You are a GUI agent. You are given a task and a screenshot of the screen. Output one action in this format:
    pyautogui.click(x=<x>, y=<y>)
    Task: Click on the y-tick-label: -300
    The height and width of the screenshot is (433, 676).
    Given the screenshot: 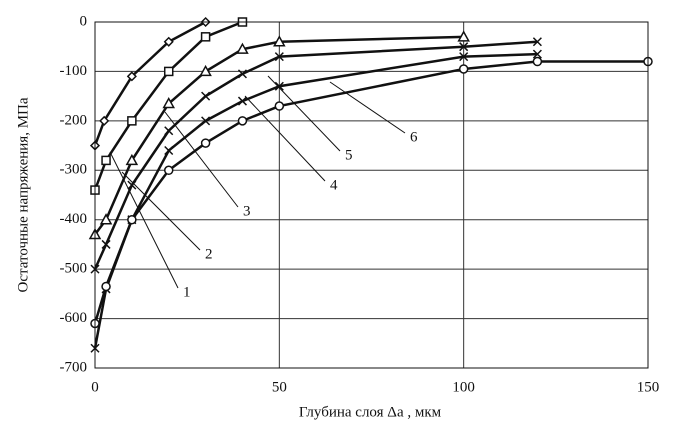 What is the action you would take?
    pyautogui.click(x=74, y=170)
    